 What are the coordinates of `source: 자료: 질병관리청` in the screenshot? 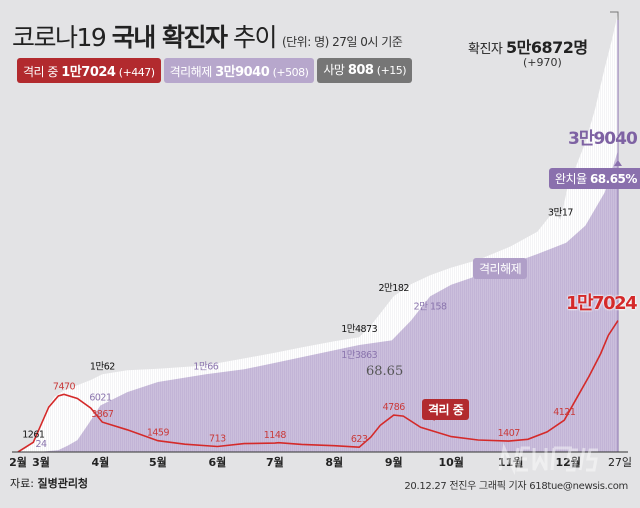 It's located at (49, 483).